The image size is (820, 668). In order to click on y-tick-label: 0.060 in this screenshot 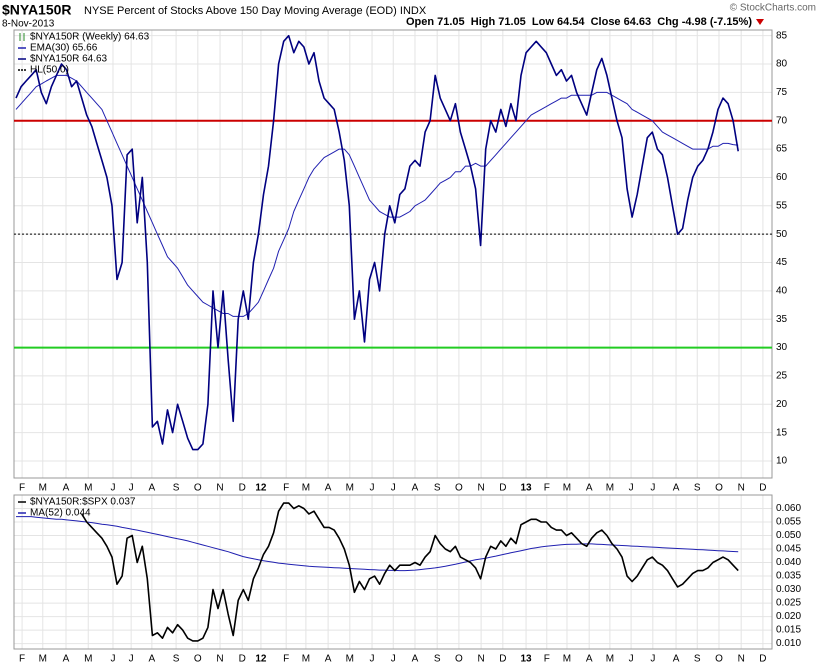, I will do `click(788, 508)`.